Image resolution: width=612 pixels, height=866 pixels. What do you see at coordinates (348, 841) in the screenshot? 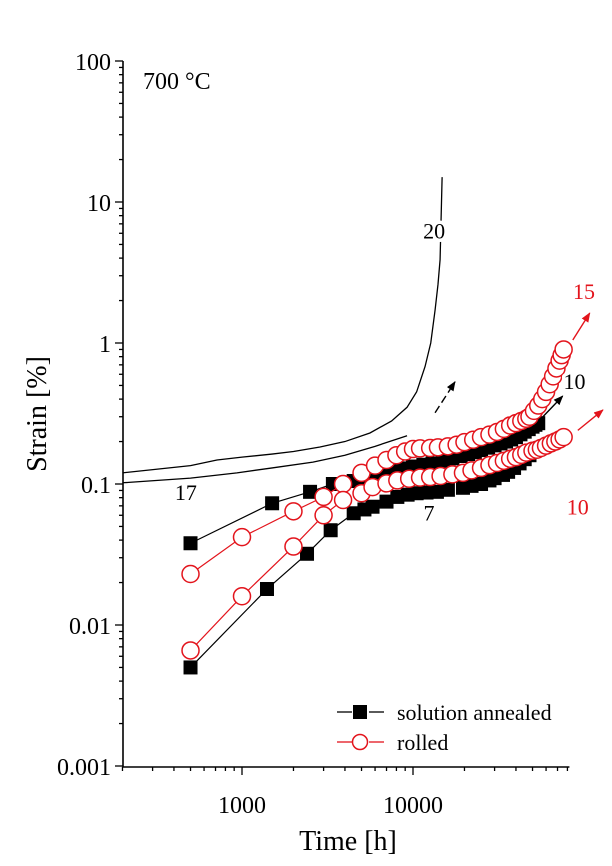
I see `x-axis-title: Time [h]` at bounding box center [348, 841].